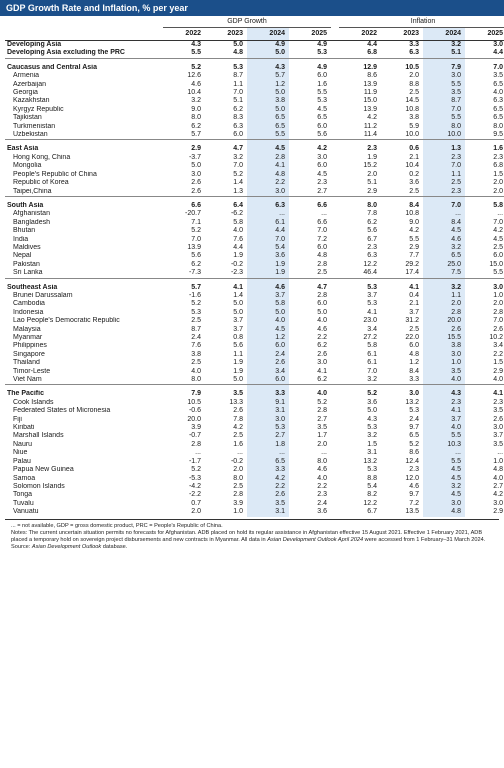  Describe the element at coordinates (498, 394) in the screenshot. I see `inflation-value-cell: 4.1` at that location.